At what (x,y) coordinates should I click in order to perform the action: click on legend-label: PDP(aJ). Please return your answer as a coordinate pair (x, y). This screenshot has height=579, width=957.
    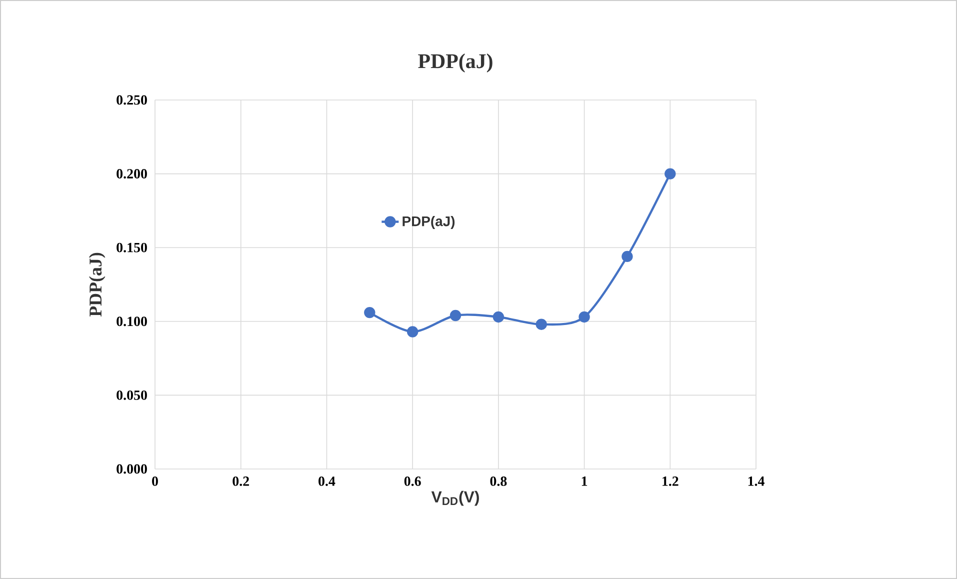
    Looking at the image, I should click on (428, 222).